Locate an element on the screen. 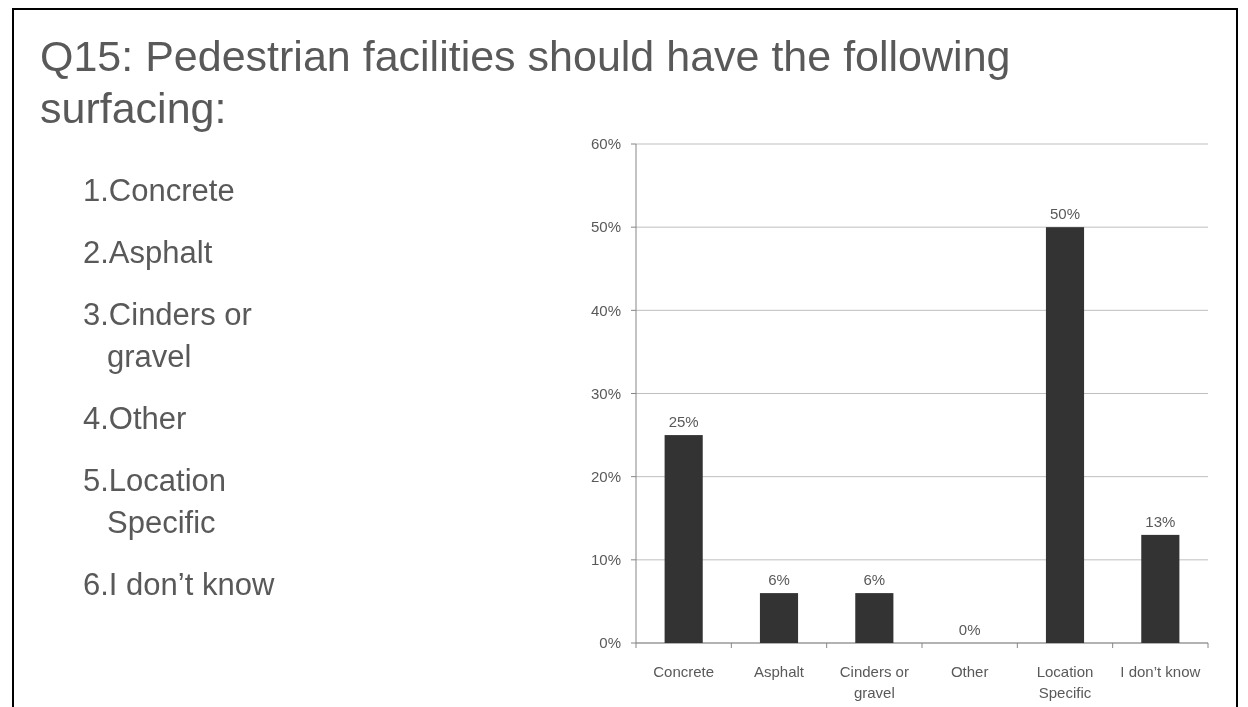 The width and height of the screenshot is (1248, 707). text: 4.Other is located at coordinates (135, 419).